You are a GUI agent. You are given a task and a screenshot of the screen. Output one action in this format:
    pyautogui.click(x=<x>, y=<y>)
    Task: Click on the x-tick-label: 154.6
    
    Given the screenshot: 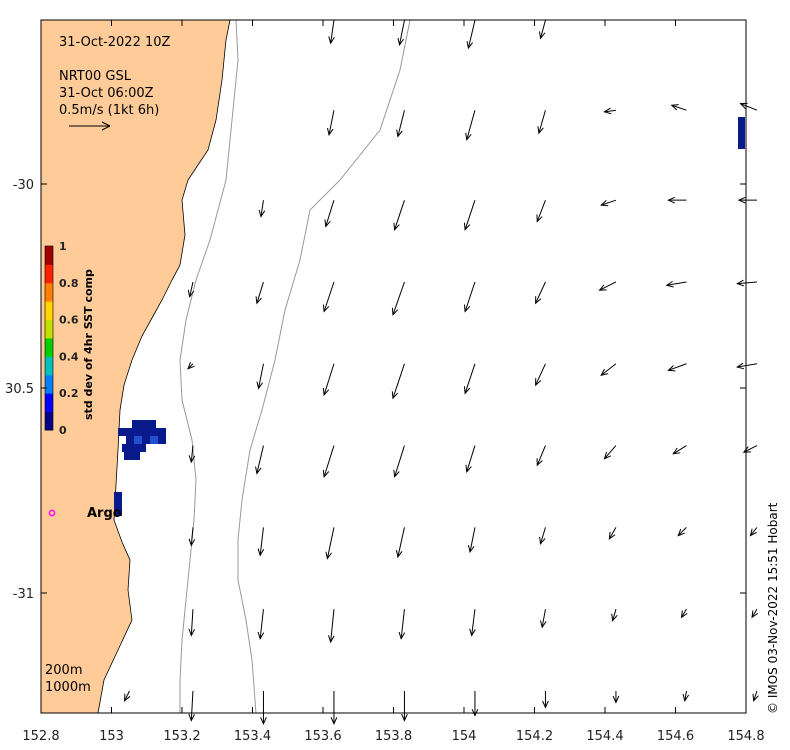 What is the action you would take?
    pyautogui.click(x=675, y=736)
    